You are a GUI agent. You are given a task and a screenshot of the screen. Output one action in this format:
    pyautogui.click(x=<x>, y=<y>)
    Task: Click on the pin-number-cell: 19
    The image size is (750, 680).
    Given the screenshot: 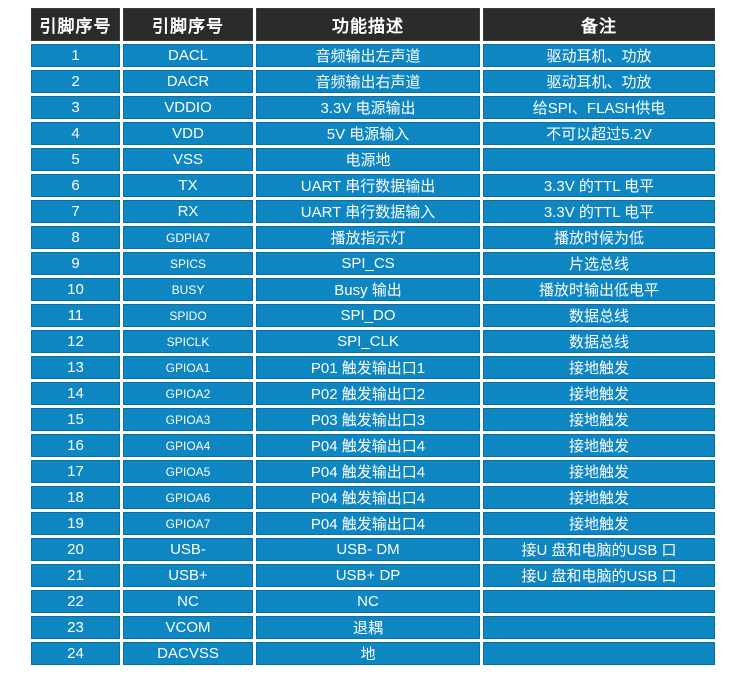 What is the action you would take?
    pyautogui.click(x=75, y=523)
    